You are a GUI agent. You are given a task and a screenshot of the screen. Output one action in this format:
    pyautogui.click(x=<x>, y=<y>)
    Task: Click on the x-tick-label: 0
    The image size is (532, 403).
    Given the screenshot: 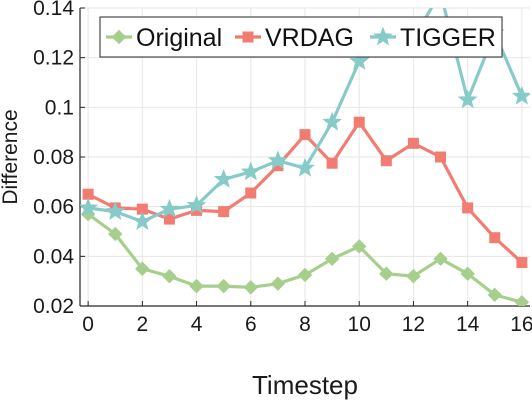 What is the action you would take?
    pyautogui.click(x=88, y=324)
    